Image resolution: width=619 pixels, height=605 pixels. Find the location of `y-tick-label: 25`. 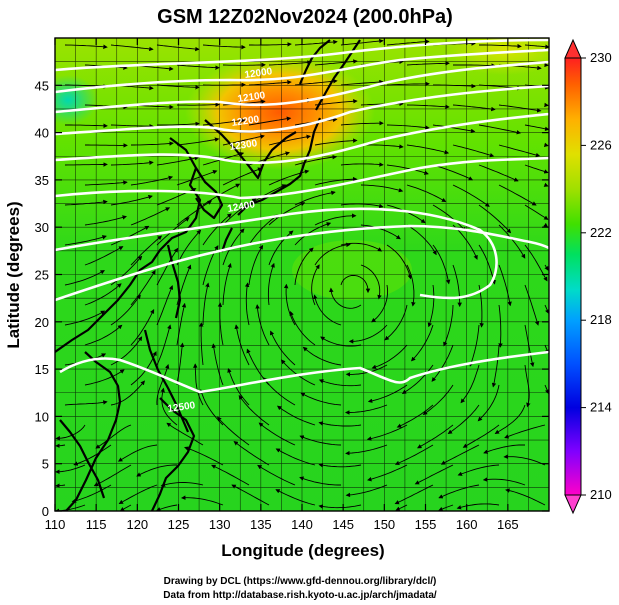

y-tick-label: 25 is located at coordinates (42, 275).